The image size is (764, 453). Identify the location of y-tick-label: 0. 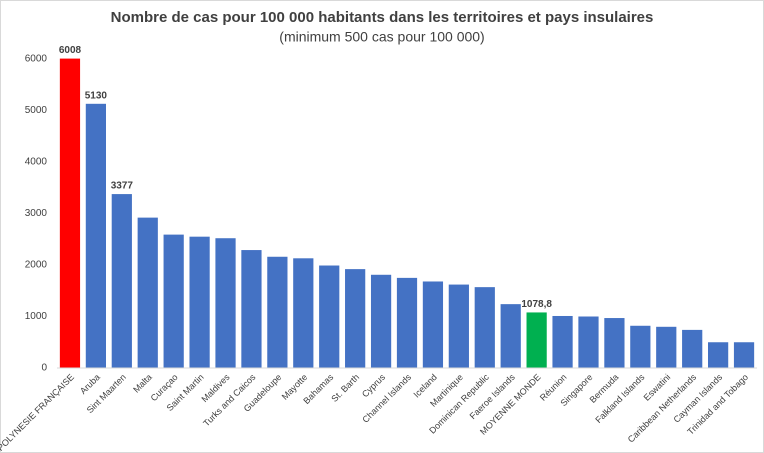
(44, 368).